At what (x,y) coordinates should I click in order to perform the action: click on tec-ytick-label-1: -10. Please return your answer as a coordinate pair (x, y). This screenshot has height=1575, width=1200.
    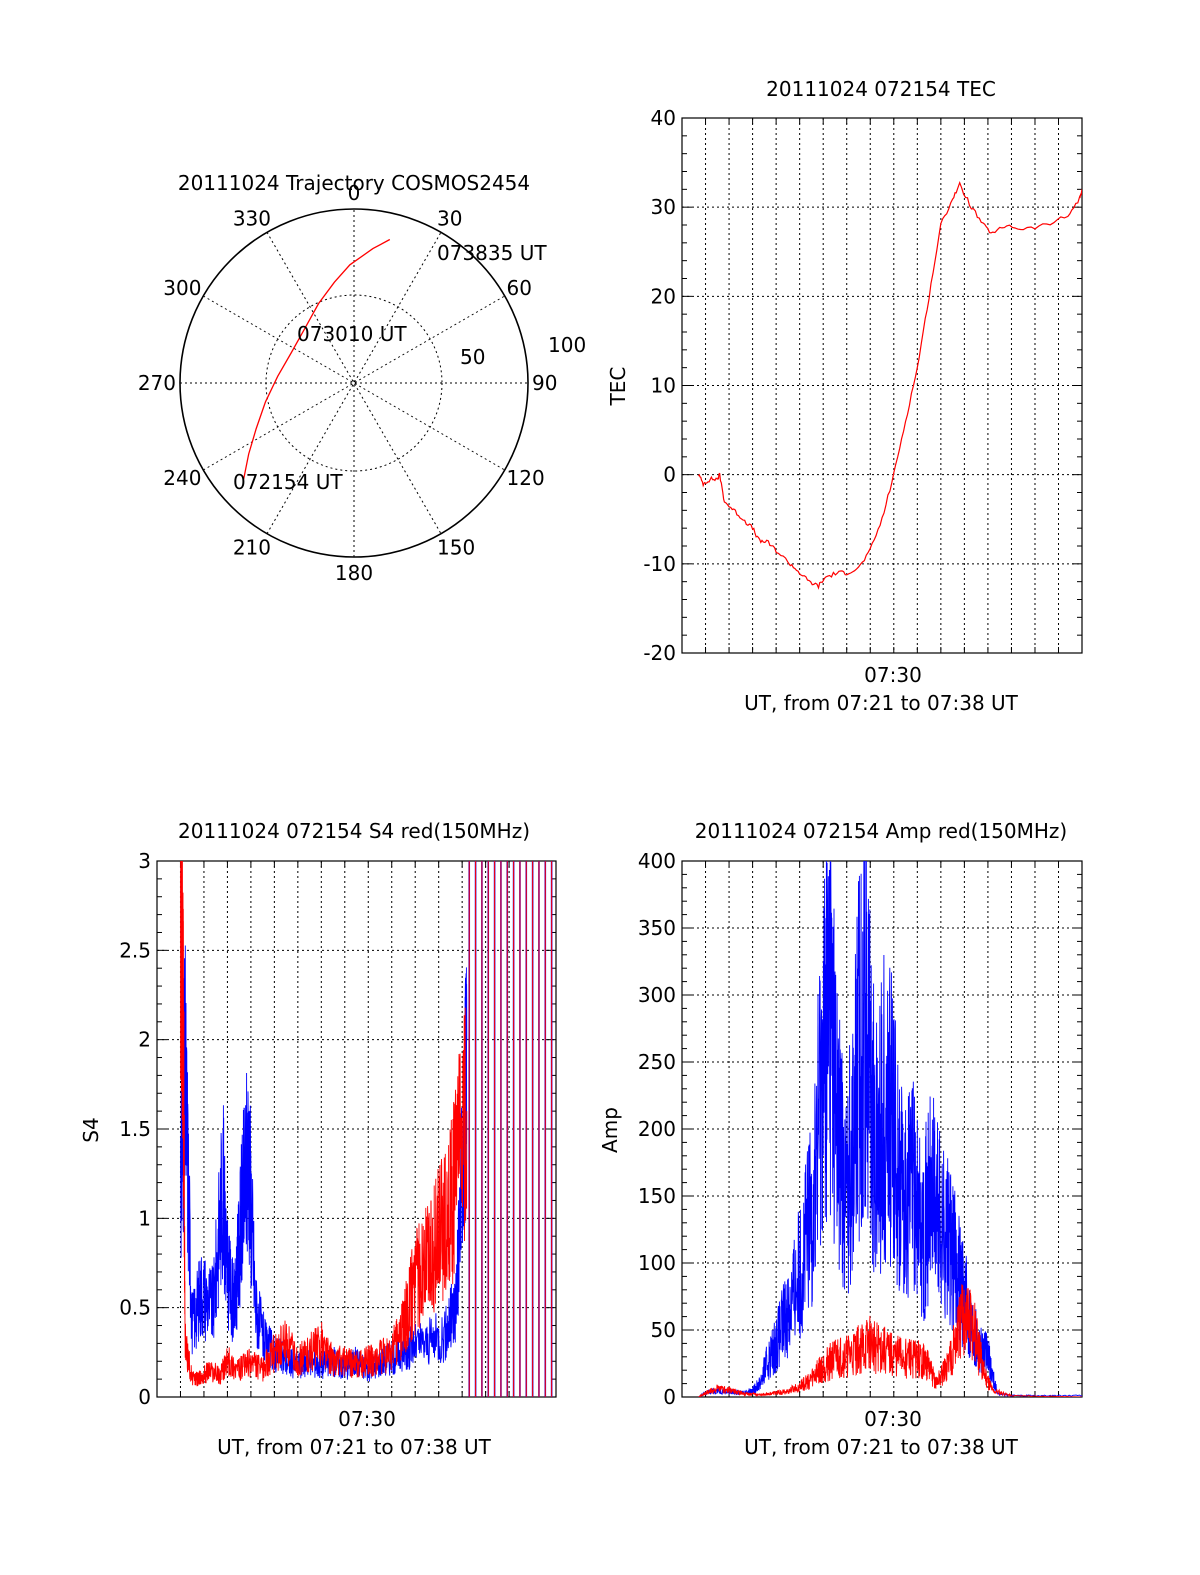
    Looking at the image, I should click on (659, 564).